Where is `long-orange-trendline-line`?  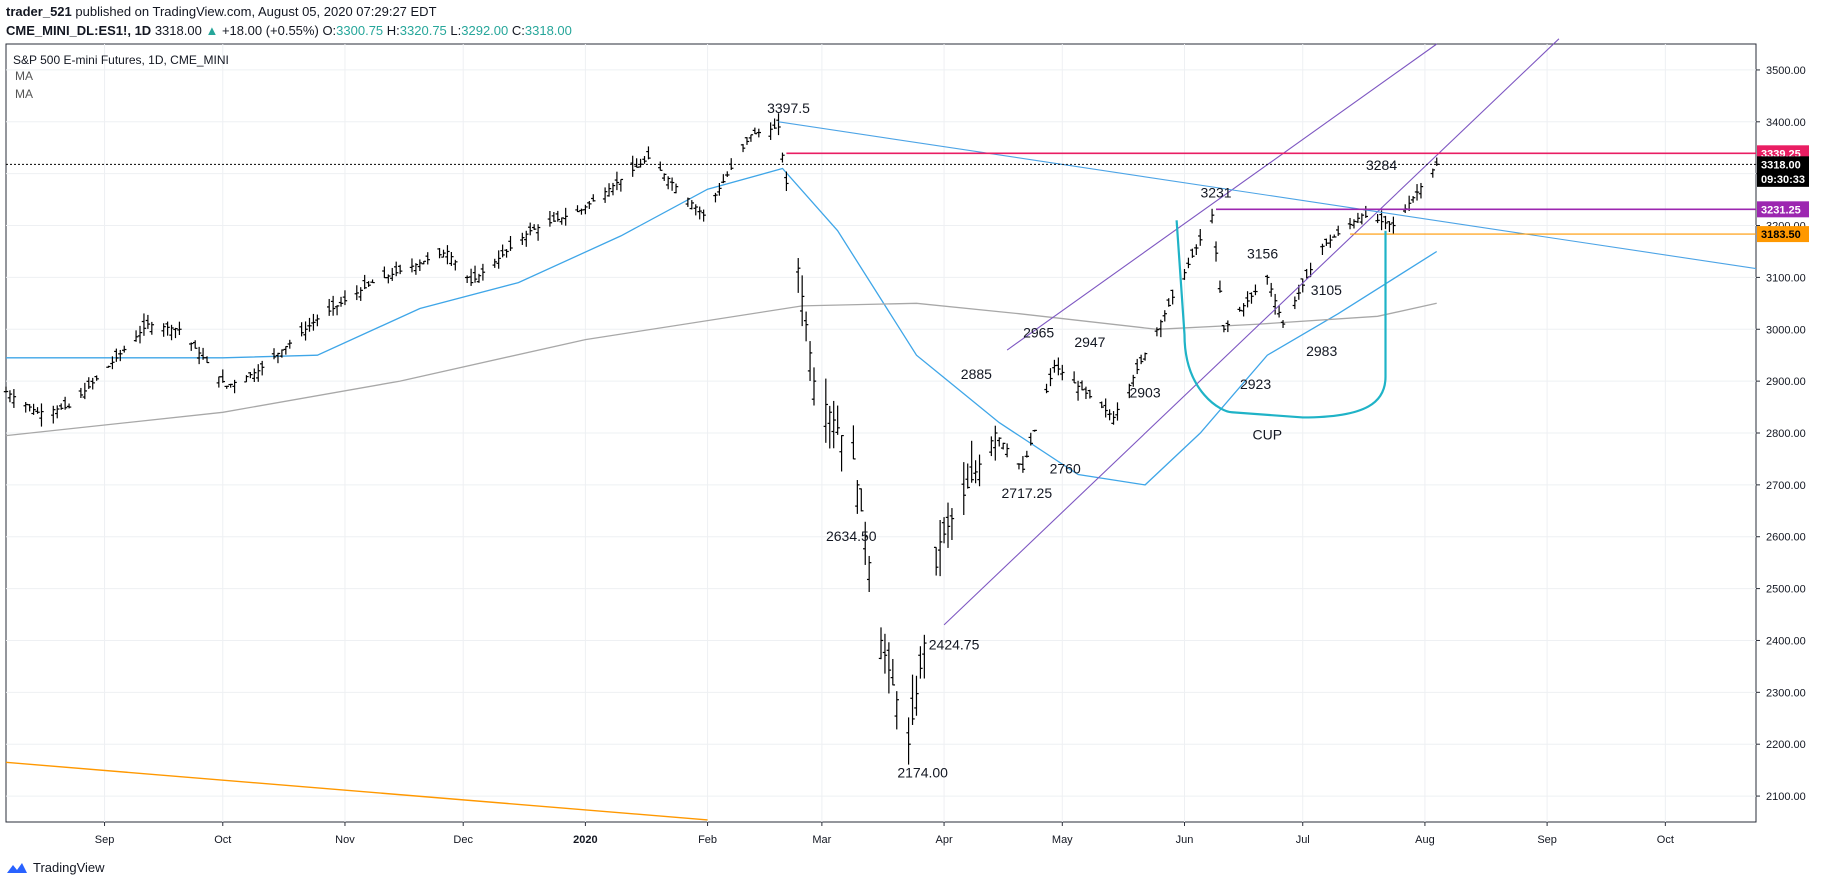 long-orange-trendline-line is located at coordinates (356, 791).